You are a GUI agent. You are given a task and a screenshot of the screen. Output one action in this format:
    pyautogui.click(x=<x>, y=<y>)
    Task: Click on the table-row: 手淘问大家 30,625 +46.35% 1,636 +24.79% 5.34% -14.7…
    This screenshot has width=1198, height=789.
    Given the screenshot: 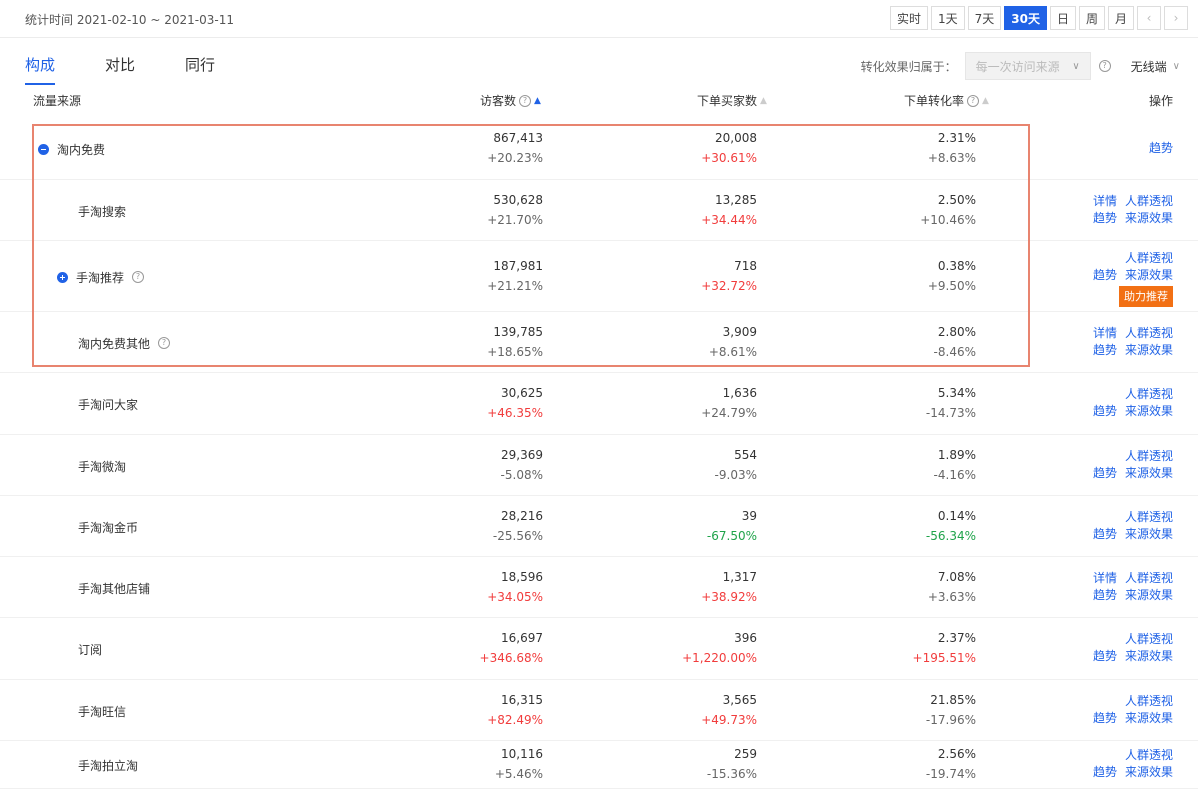 What is the action you would take?
    pyautogui.click(x=599, y=404)
    